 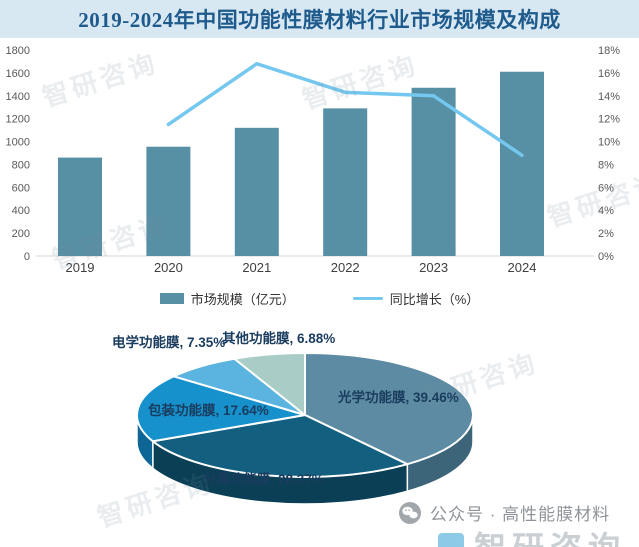 What do you see at coordinates (18, 51) in the screenshot?
I see `left-axis-tick: 1800` at bounding box center [18, 51].